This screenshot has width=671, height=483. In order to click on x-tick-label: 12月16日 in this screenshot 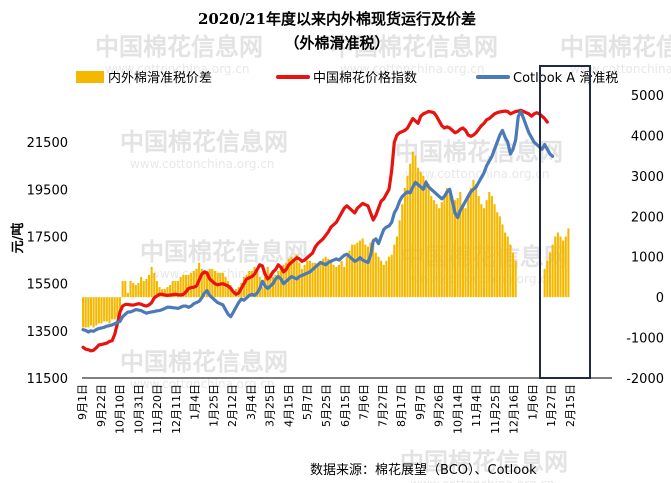, I will do `click(514, 409)`.